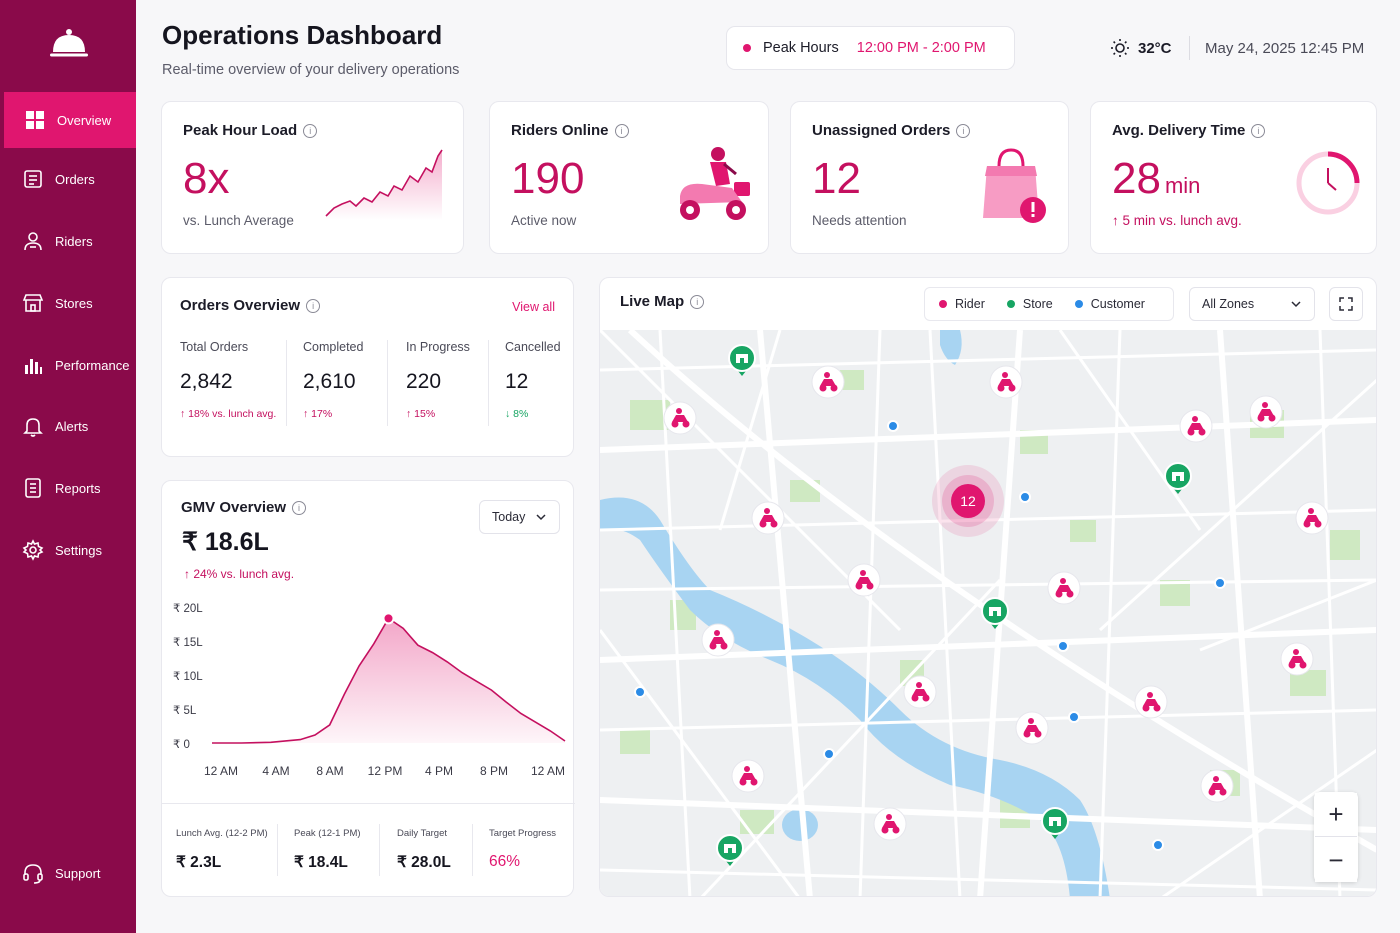 This screenshot has width=1400, height=933. Describe the element at coordinates (970, 304) in the screenshot. I see `legend-label: Rider` at that location.